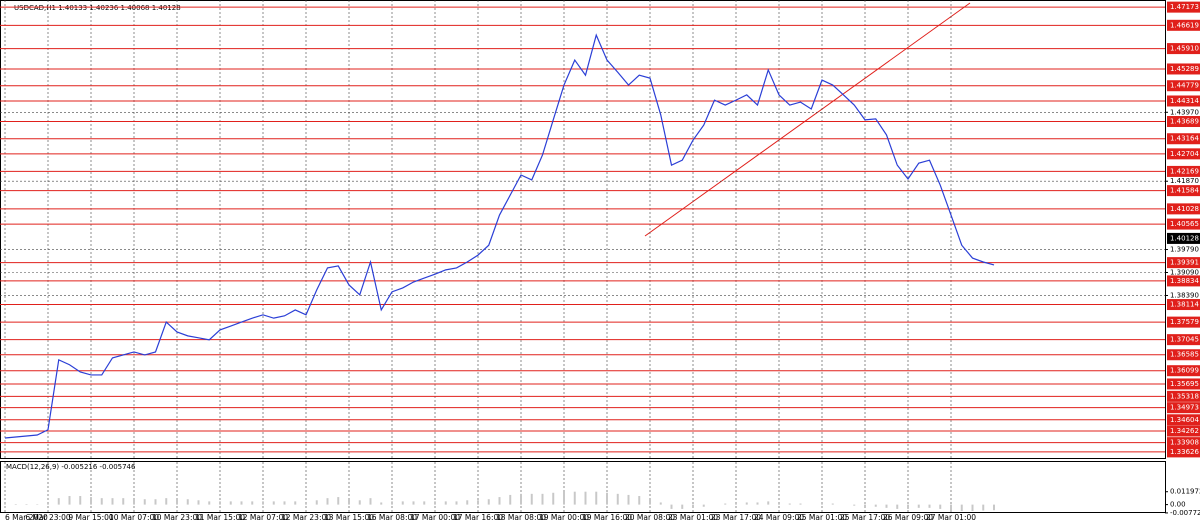 This screenshot has width=1200, height=524. Describe the element at coordinates (478, 517) in the screenshot. I see `x-tick-label: 17 Mar 16:00` at that location.